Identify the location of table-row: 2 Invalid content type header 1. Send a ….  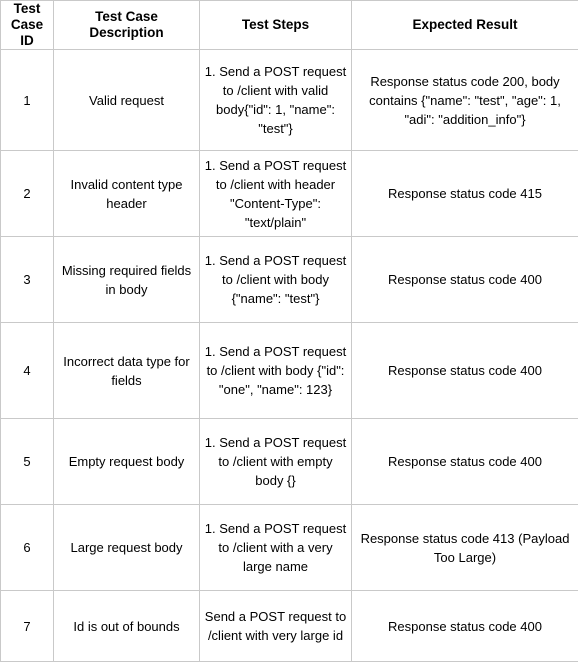
(289, 194).